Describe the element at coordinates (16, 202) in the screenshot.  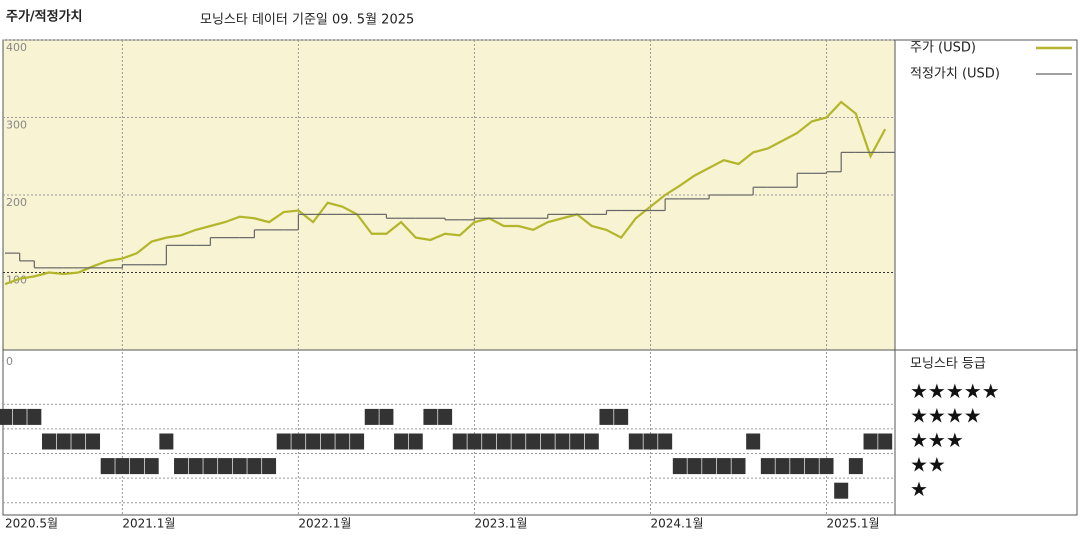
I see `y-tick-label: 200` at that location.